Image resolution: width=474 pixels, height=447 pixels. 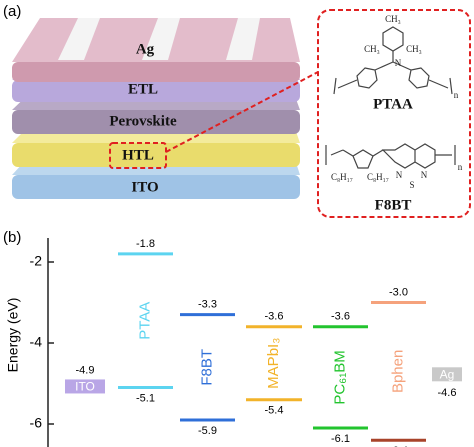 What do you see at coordinates (12, 11) in the screenshot?
I see `panel-label: (a)` at bounding box center [12, 11].